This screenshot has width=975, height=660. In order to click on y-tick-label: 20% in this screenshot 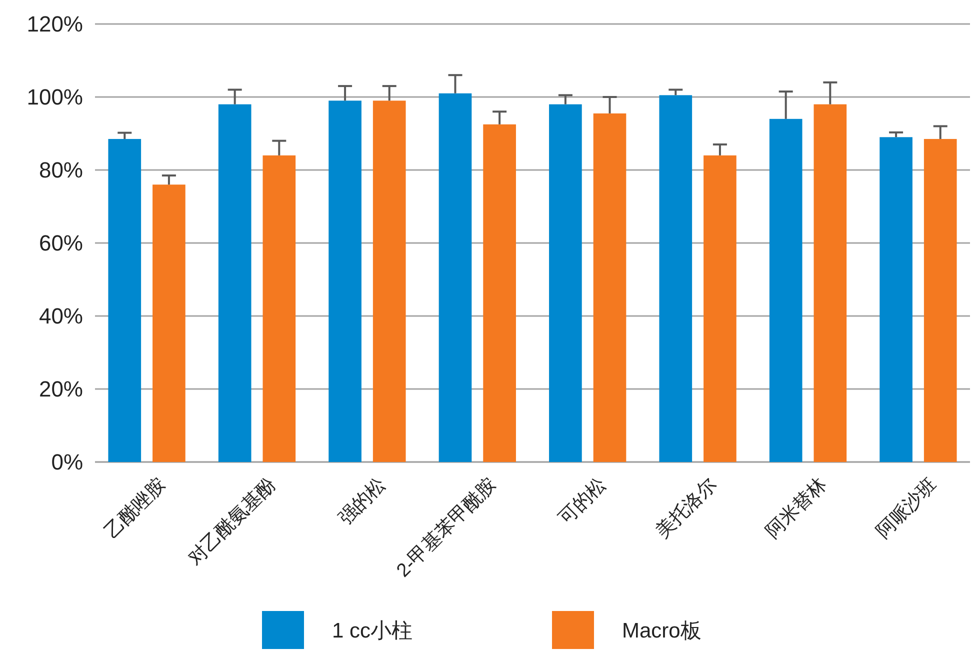, I will do `click(60, 389)`.